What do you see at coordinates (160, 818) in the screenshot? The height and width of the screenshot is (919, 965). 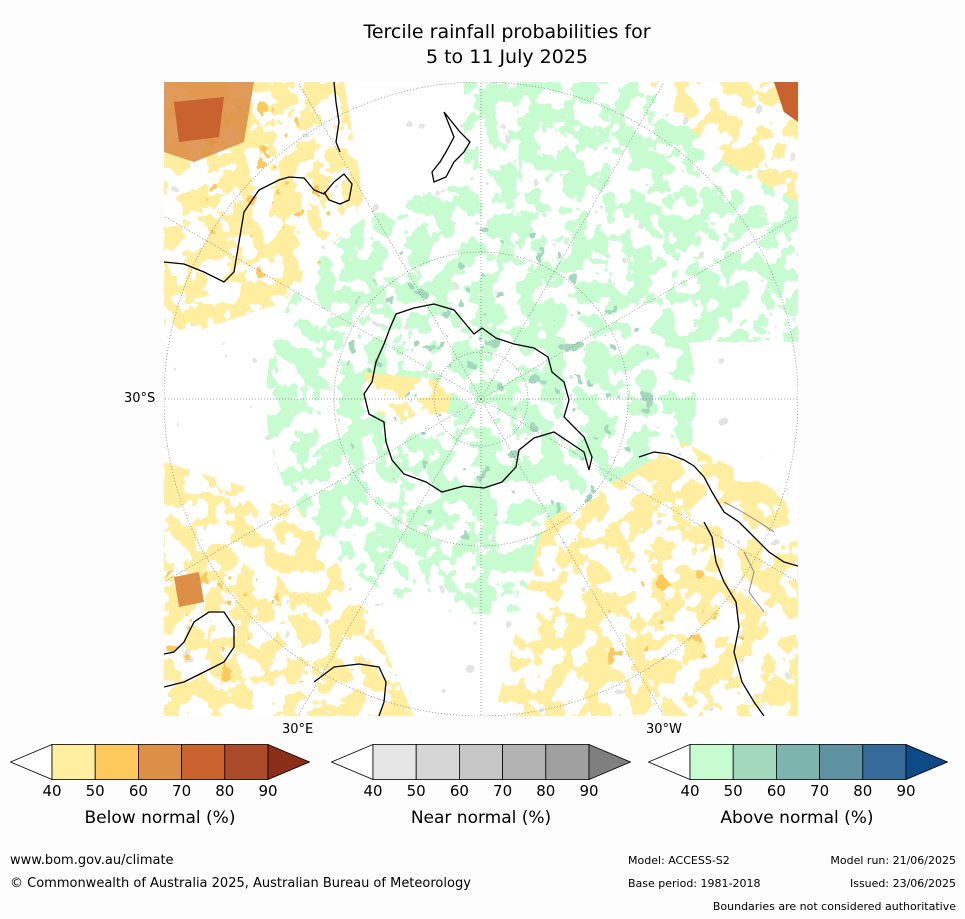 I see `legend-title-below: Below normal (%)` at bounding box center [160, 818].